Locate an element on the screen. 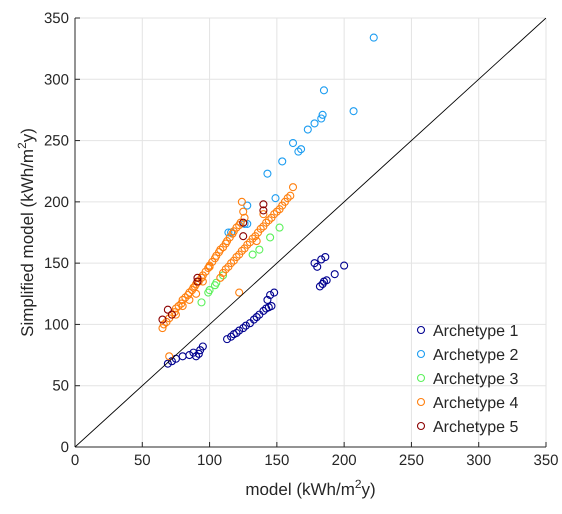 The width and height of the screenshot is (562, 514). x-tick-label: 100 is located at coordinates (209, 460).